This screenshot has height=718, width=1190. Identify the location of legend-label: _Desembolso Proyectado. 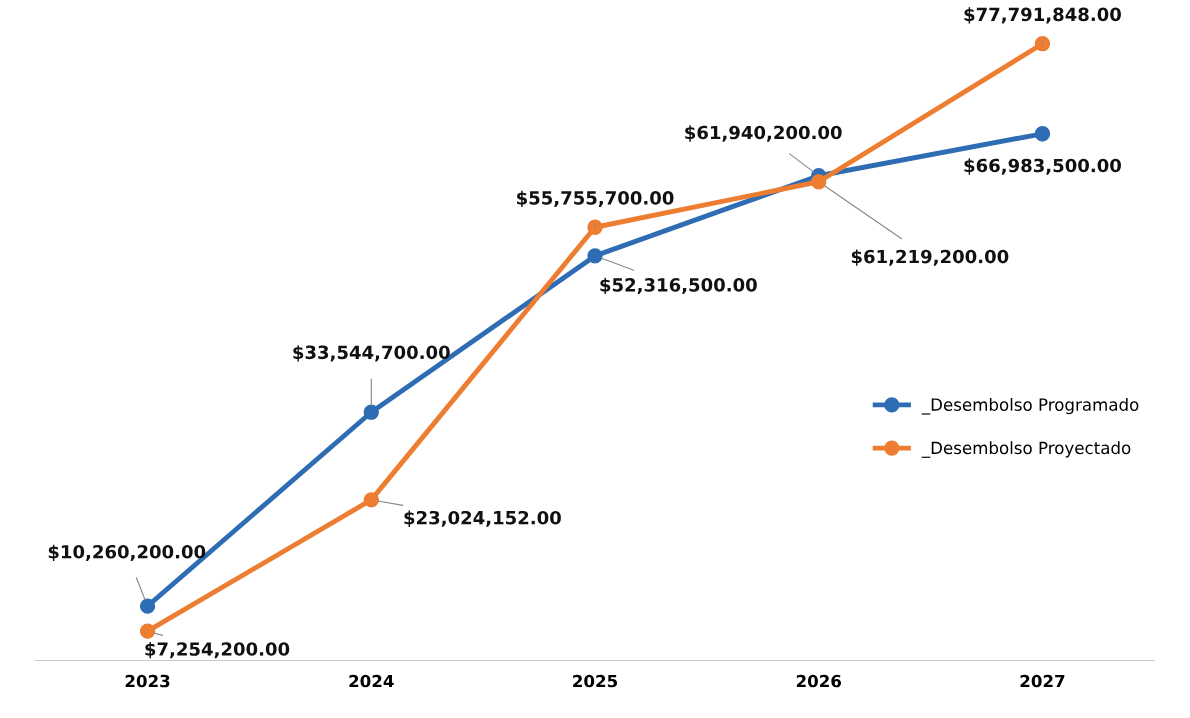
(1026, 449).